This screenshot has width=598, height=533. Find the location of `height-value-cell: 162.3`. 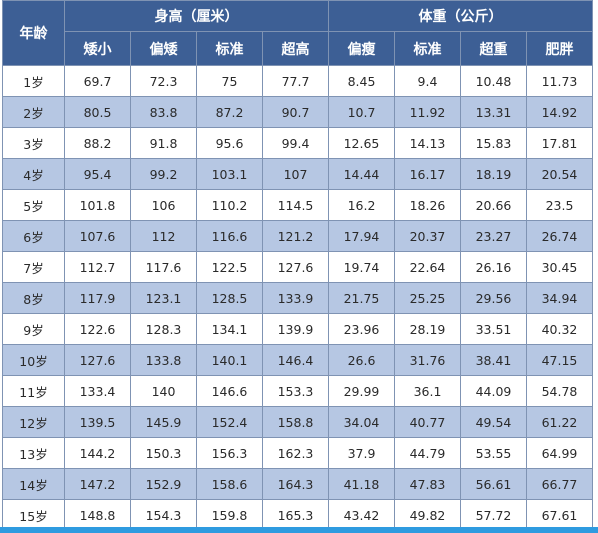

height-value-cell: 162.3 is located at coordinates (295, 453).